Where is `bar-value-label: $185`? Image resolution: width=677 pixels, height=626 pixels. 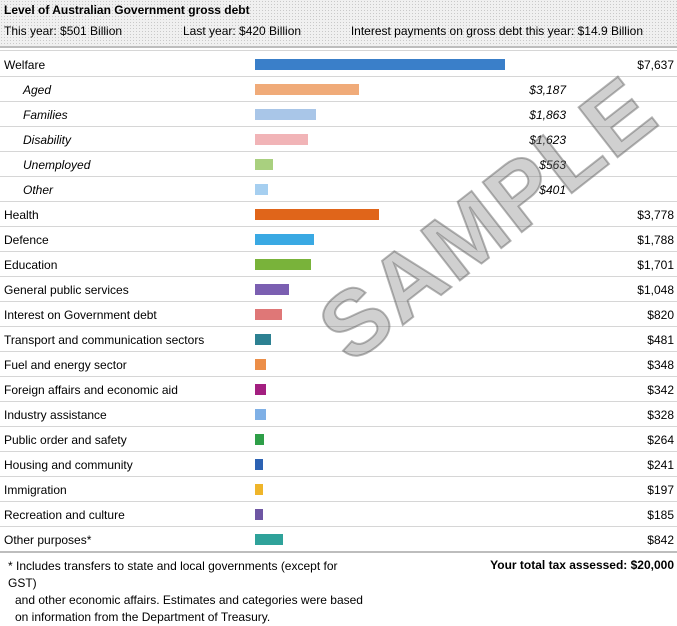 bar-value-label: $185 is located at coordinates (660, 515).